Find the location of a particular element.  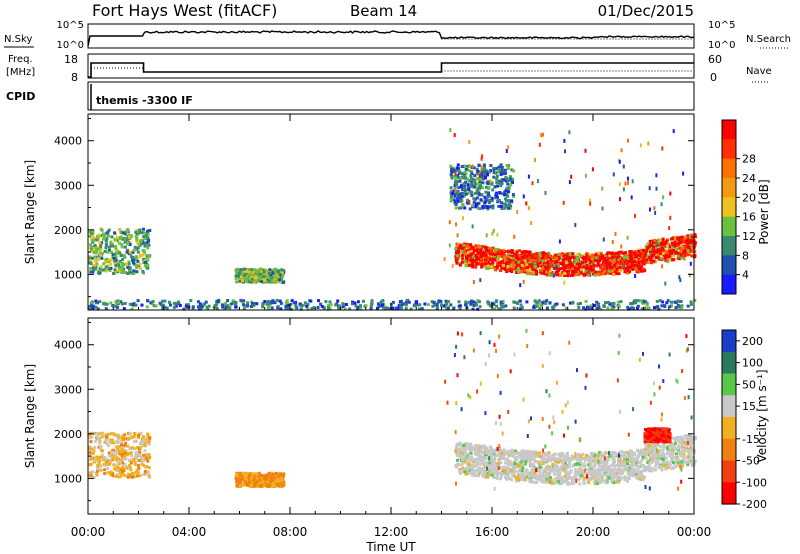

power-y-axis-label: Slant Range [km] is located at coordinates (30, 212).